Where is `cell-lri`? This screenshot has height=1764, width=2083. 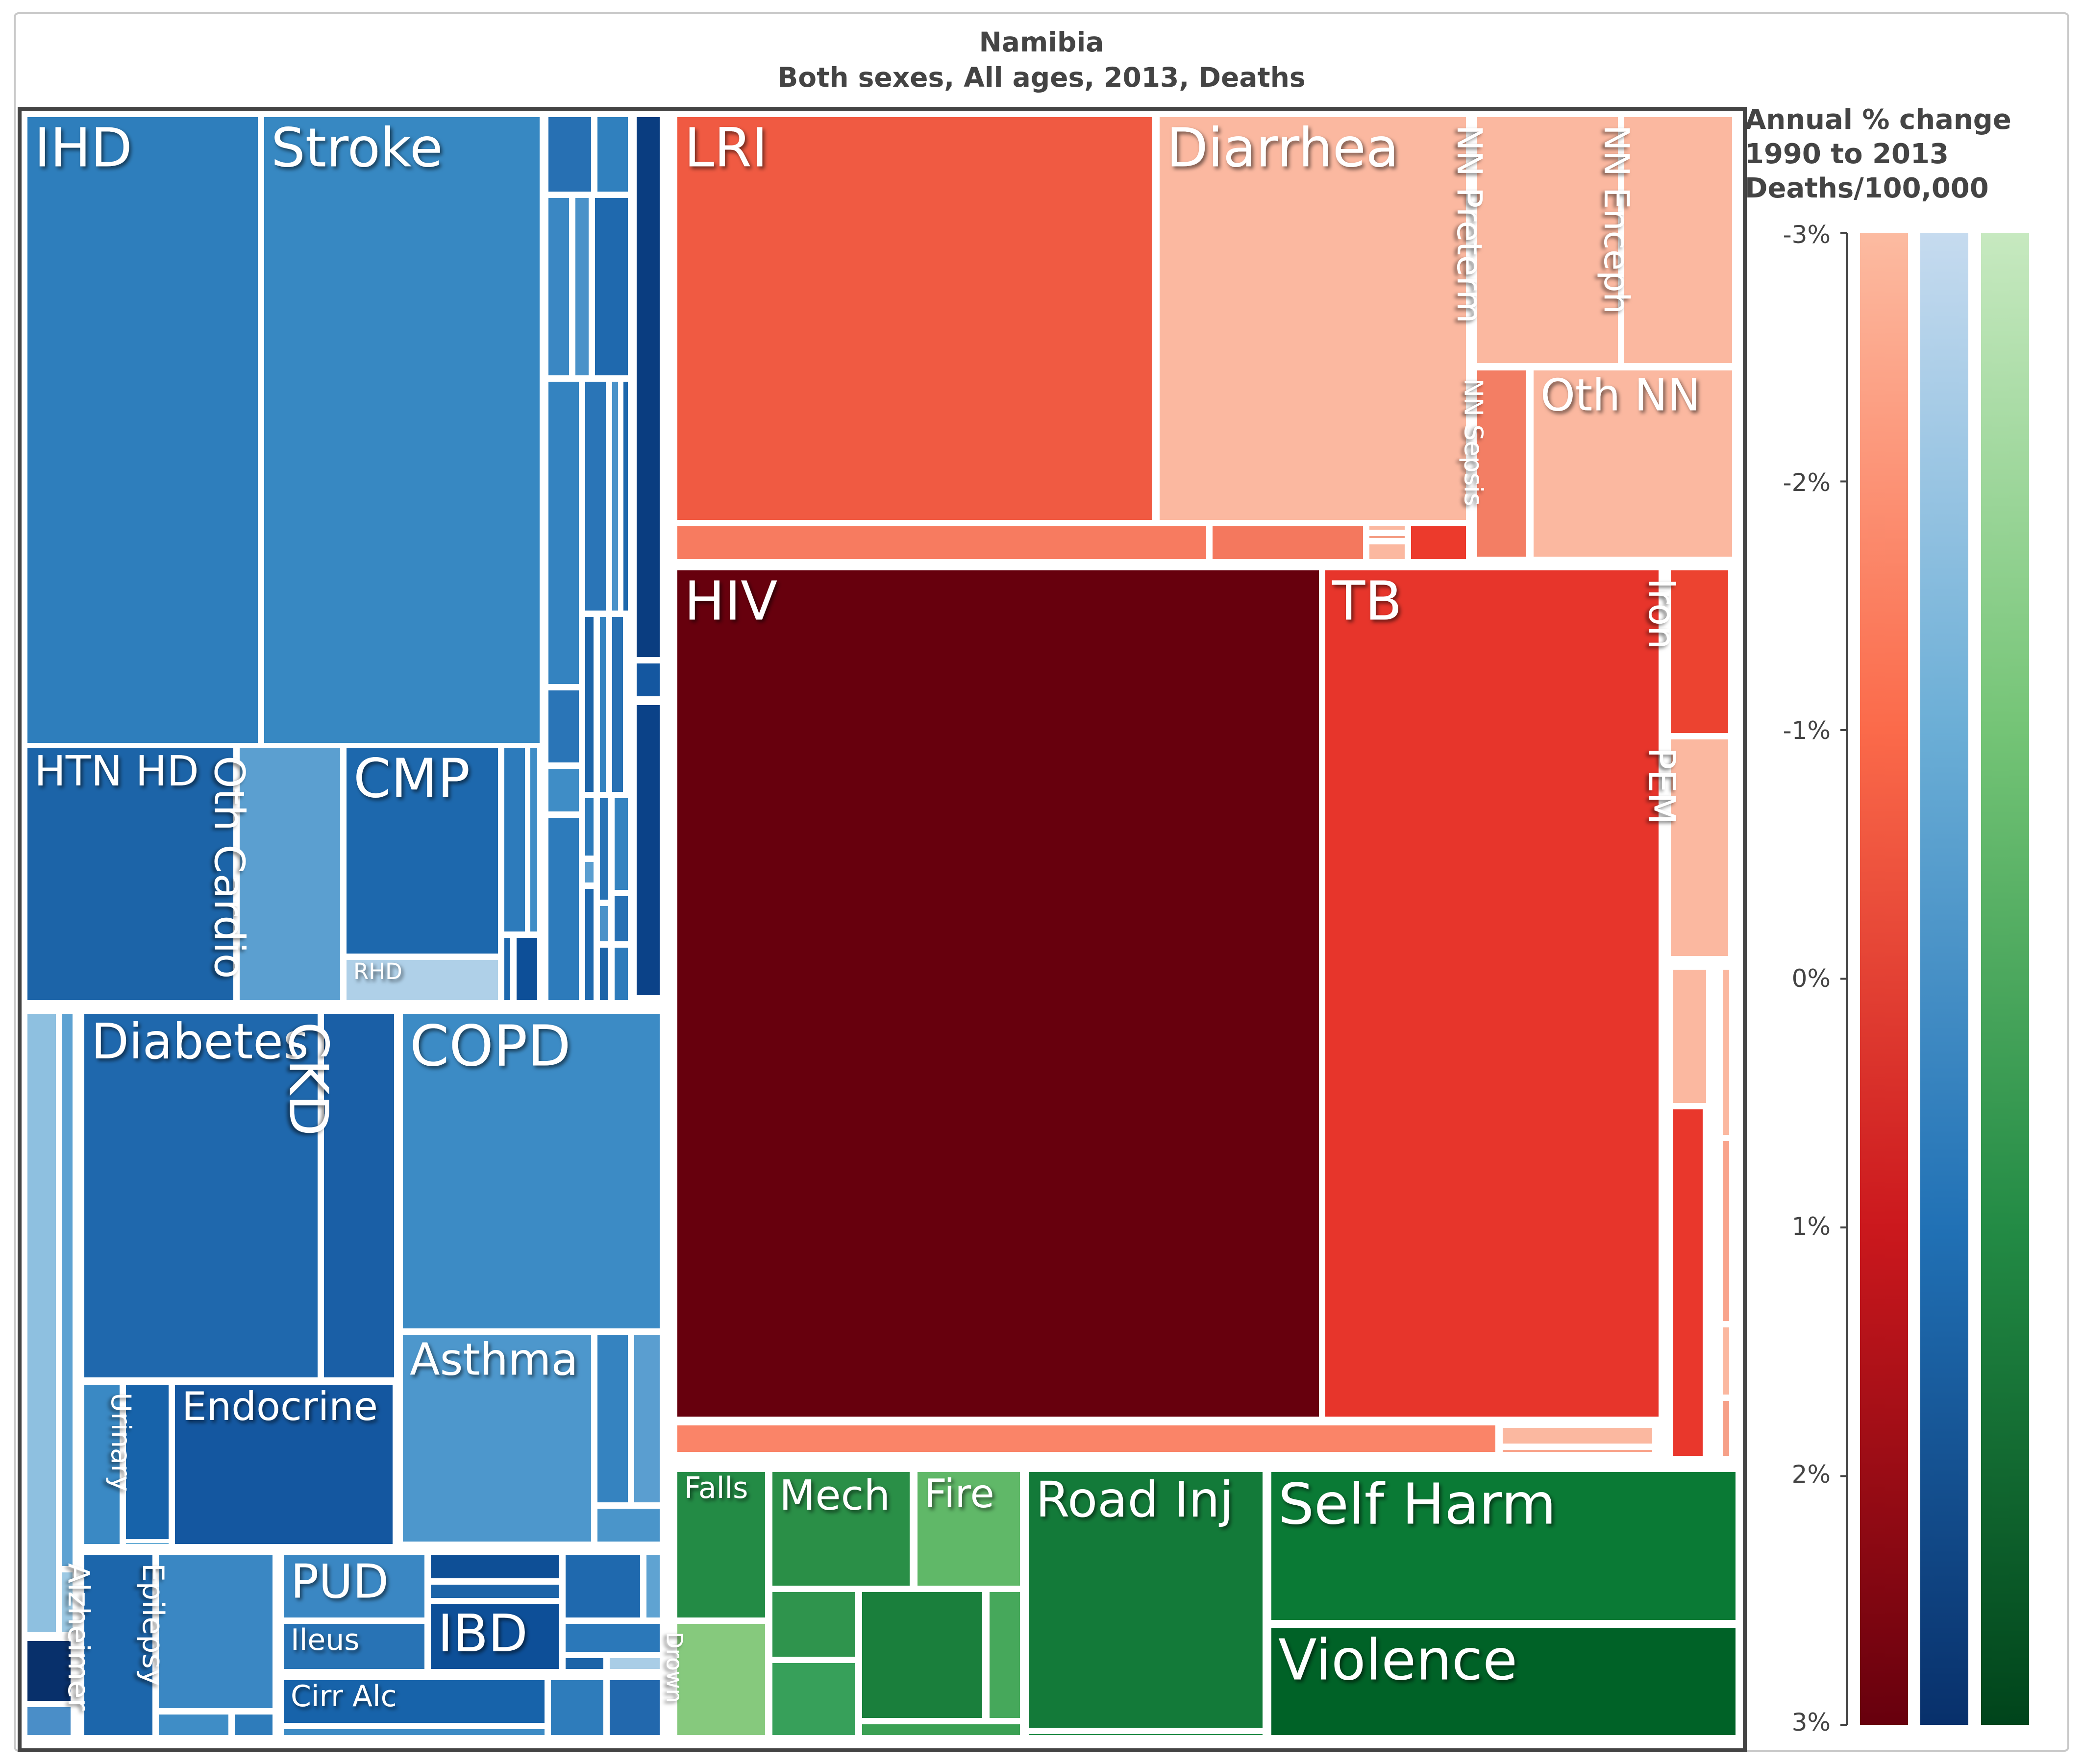
cell-lri is located at coordinates (915, 318).